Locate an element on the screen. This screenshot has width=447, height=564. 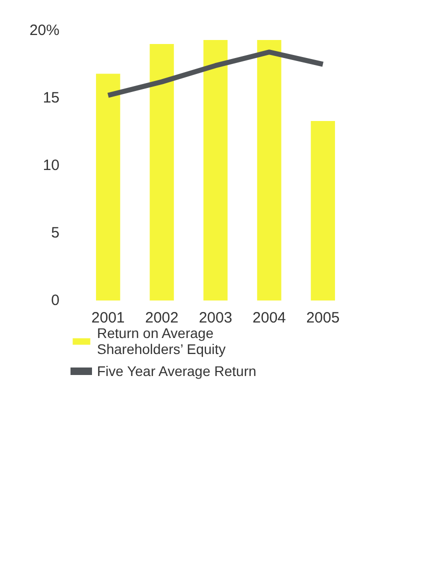
x-tick-label: 2005 is located at coordinates (323, 318).